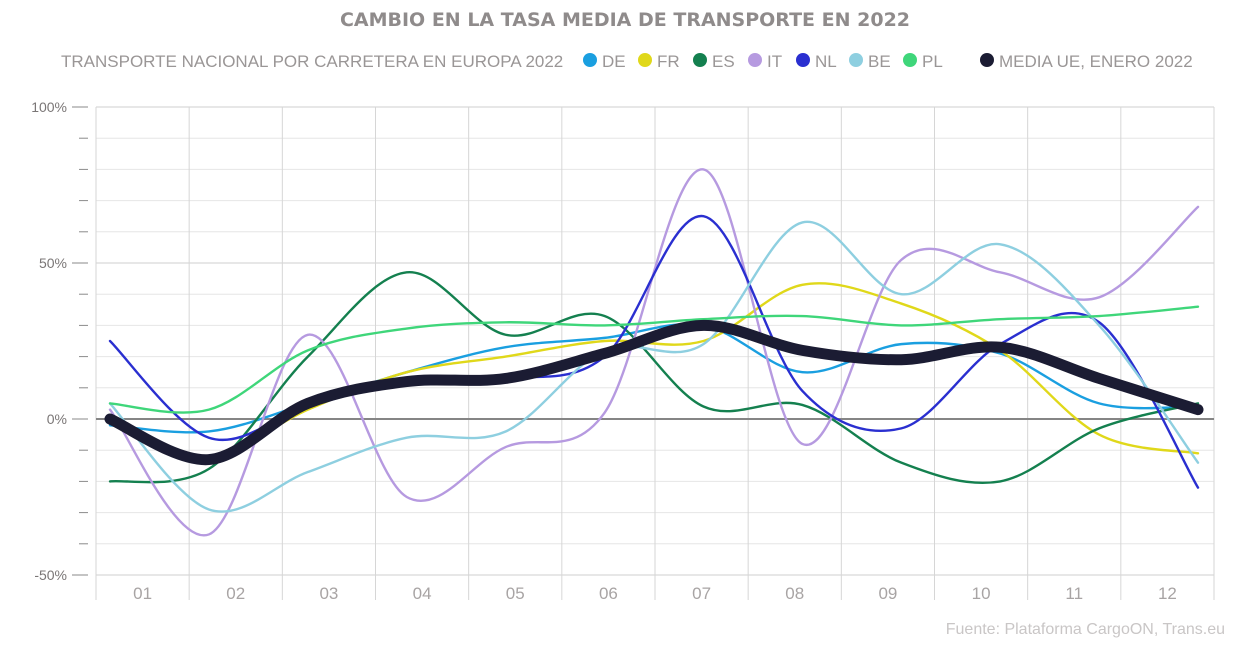 Image resolution: width=1237 pixels, height=652 pixels. Describe the element at coordinates (932, 61) in the screenshot. I see `legend-label: PL` at that location.